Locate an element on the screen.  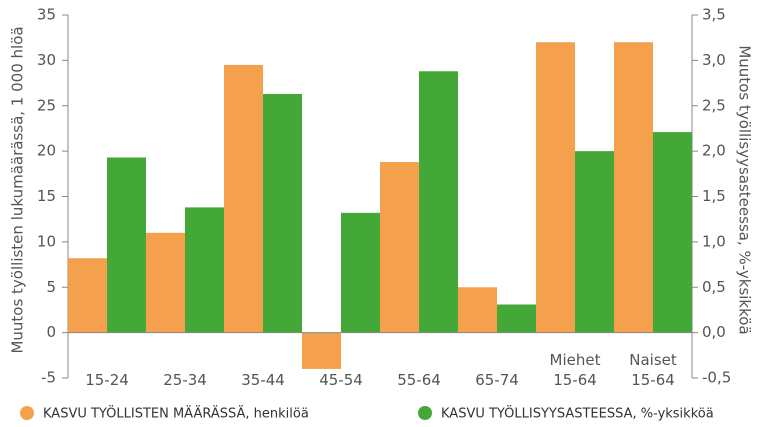
y2-tick-label: 0,5 is located at coordinates (714, 287).